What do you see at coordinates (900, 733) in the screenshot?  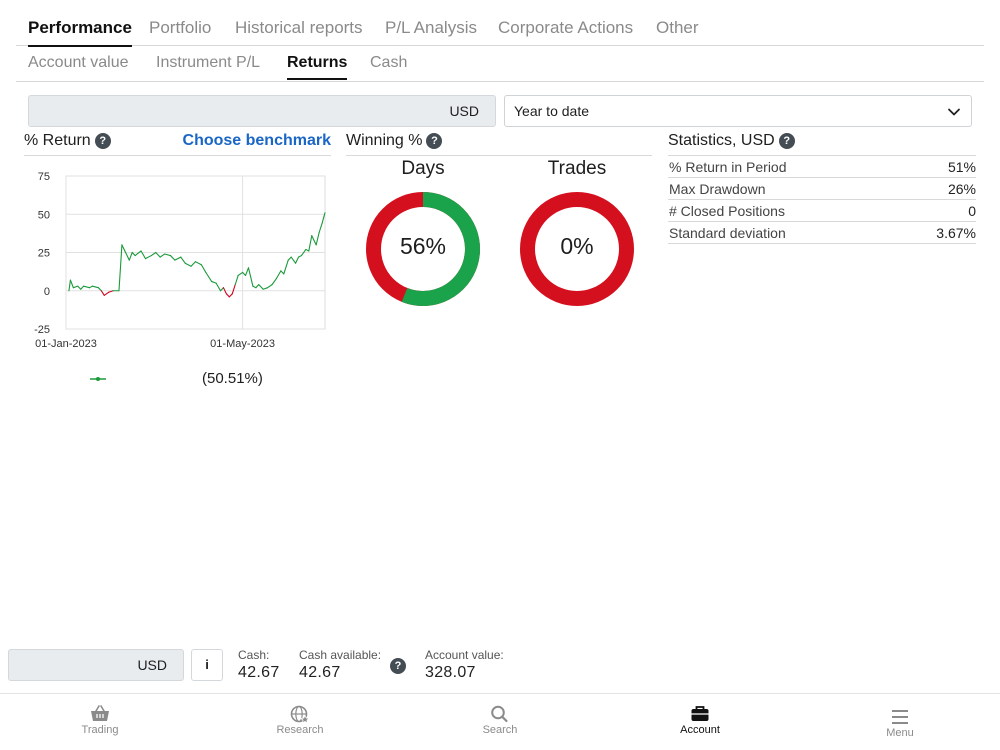 I see `nav-label: Menu` at bounding box center [900, 733].